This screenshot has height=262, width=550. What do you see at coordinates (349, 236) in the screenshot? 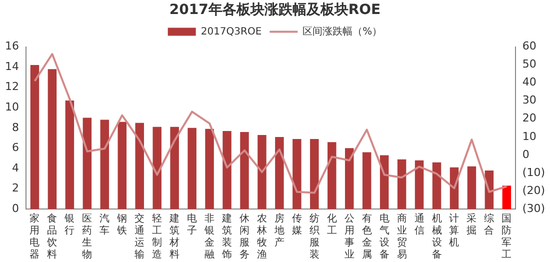
I see `x-tick-label: 公用事业` at bounding box center [349, 236].